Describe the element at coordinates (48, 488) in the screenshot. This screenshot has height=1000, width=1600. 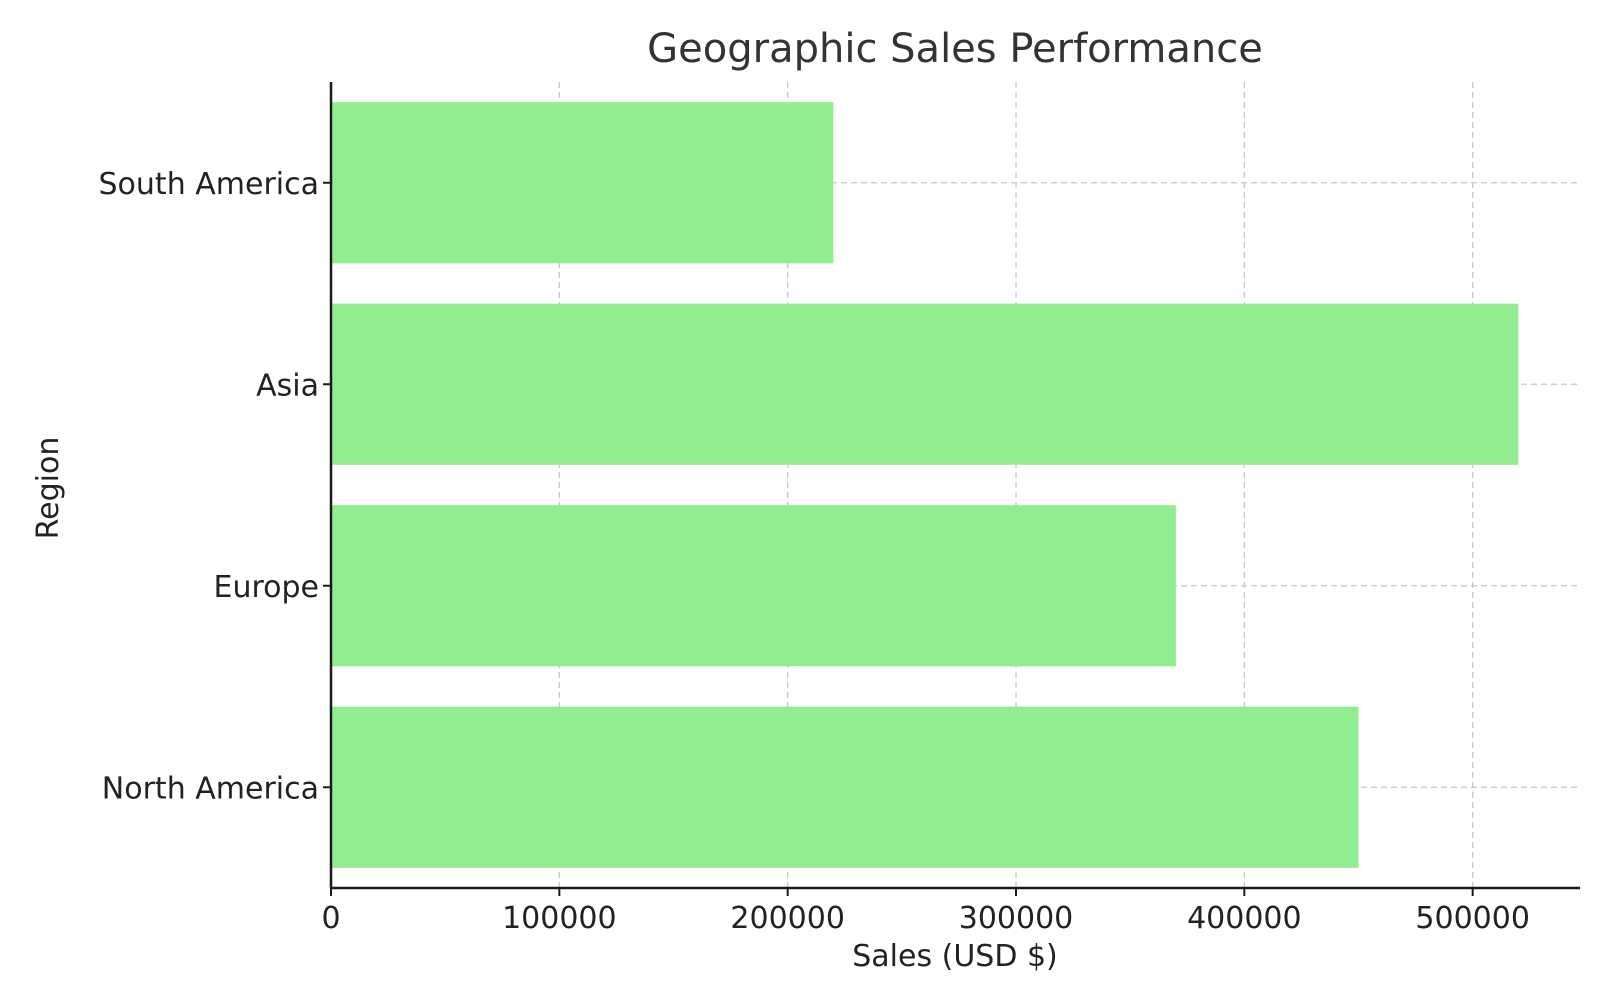
I see `y-axis-label: Region` at that location.